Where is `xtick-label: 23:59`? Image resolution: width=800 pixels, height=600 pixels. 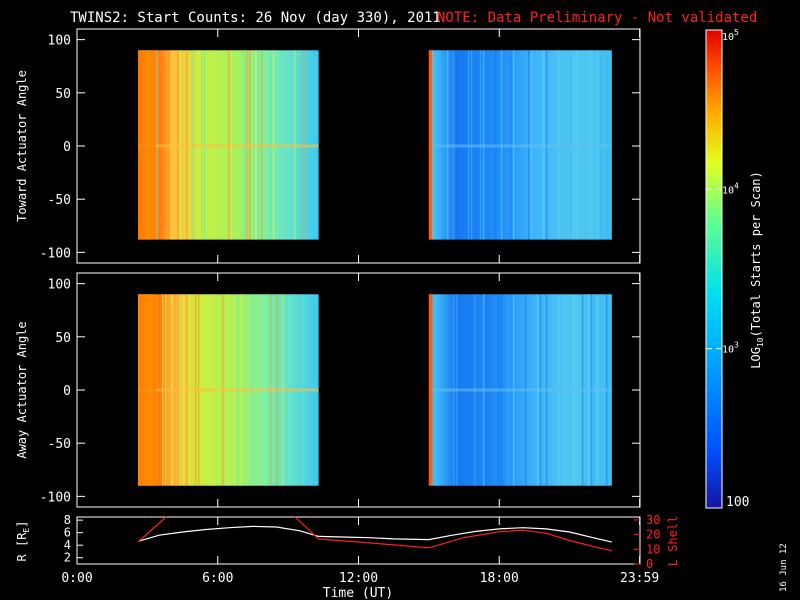
xtick-label: 23:59 is located at coordinates (639, 578).